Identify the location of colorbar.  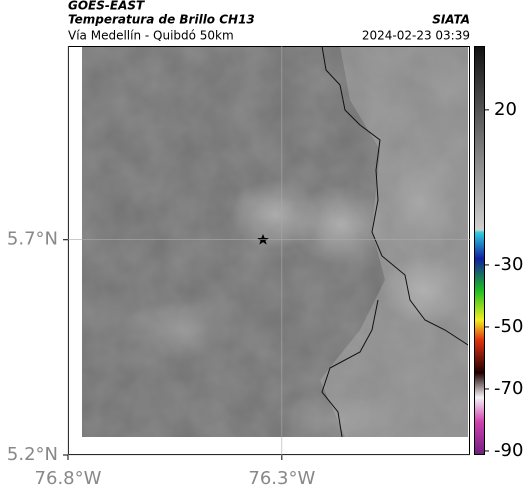
(479, 250).